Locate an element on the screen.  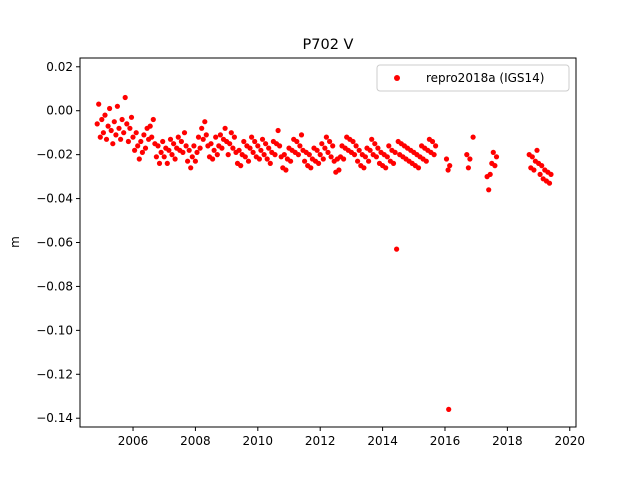
legend: repro2018a (IGS14) is located at coordinates (473, 78).